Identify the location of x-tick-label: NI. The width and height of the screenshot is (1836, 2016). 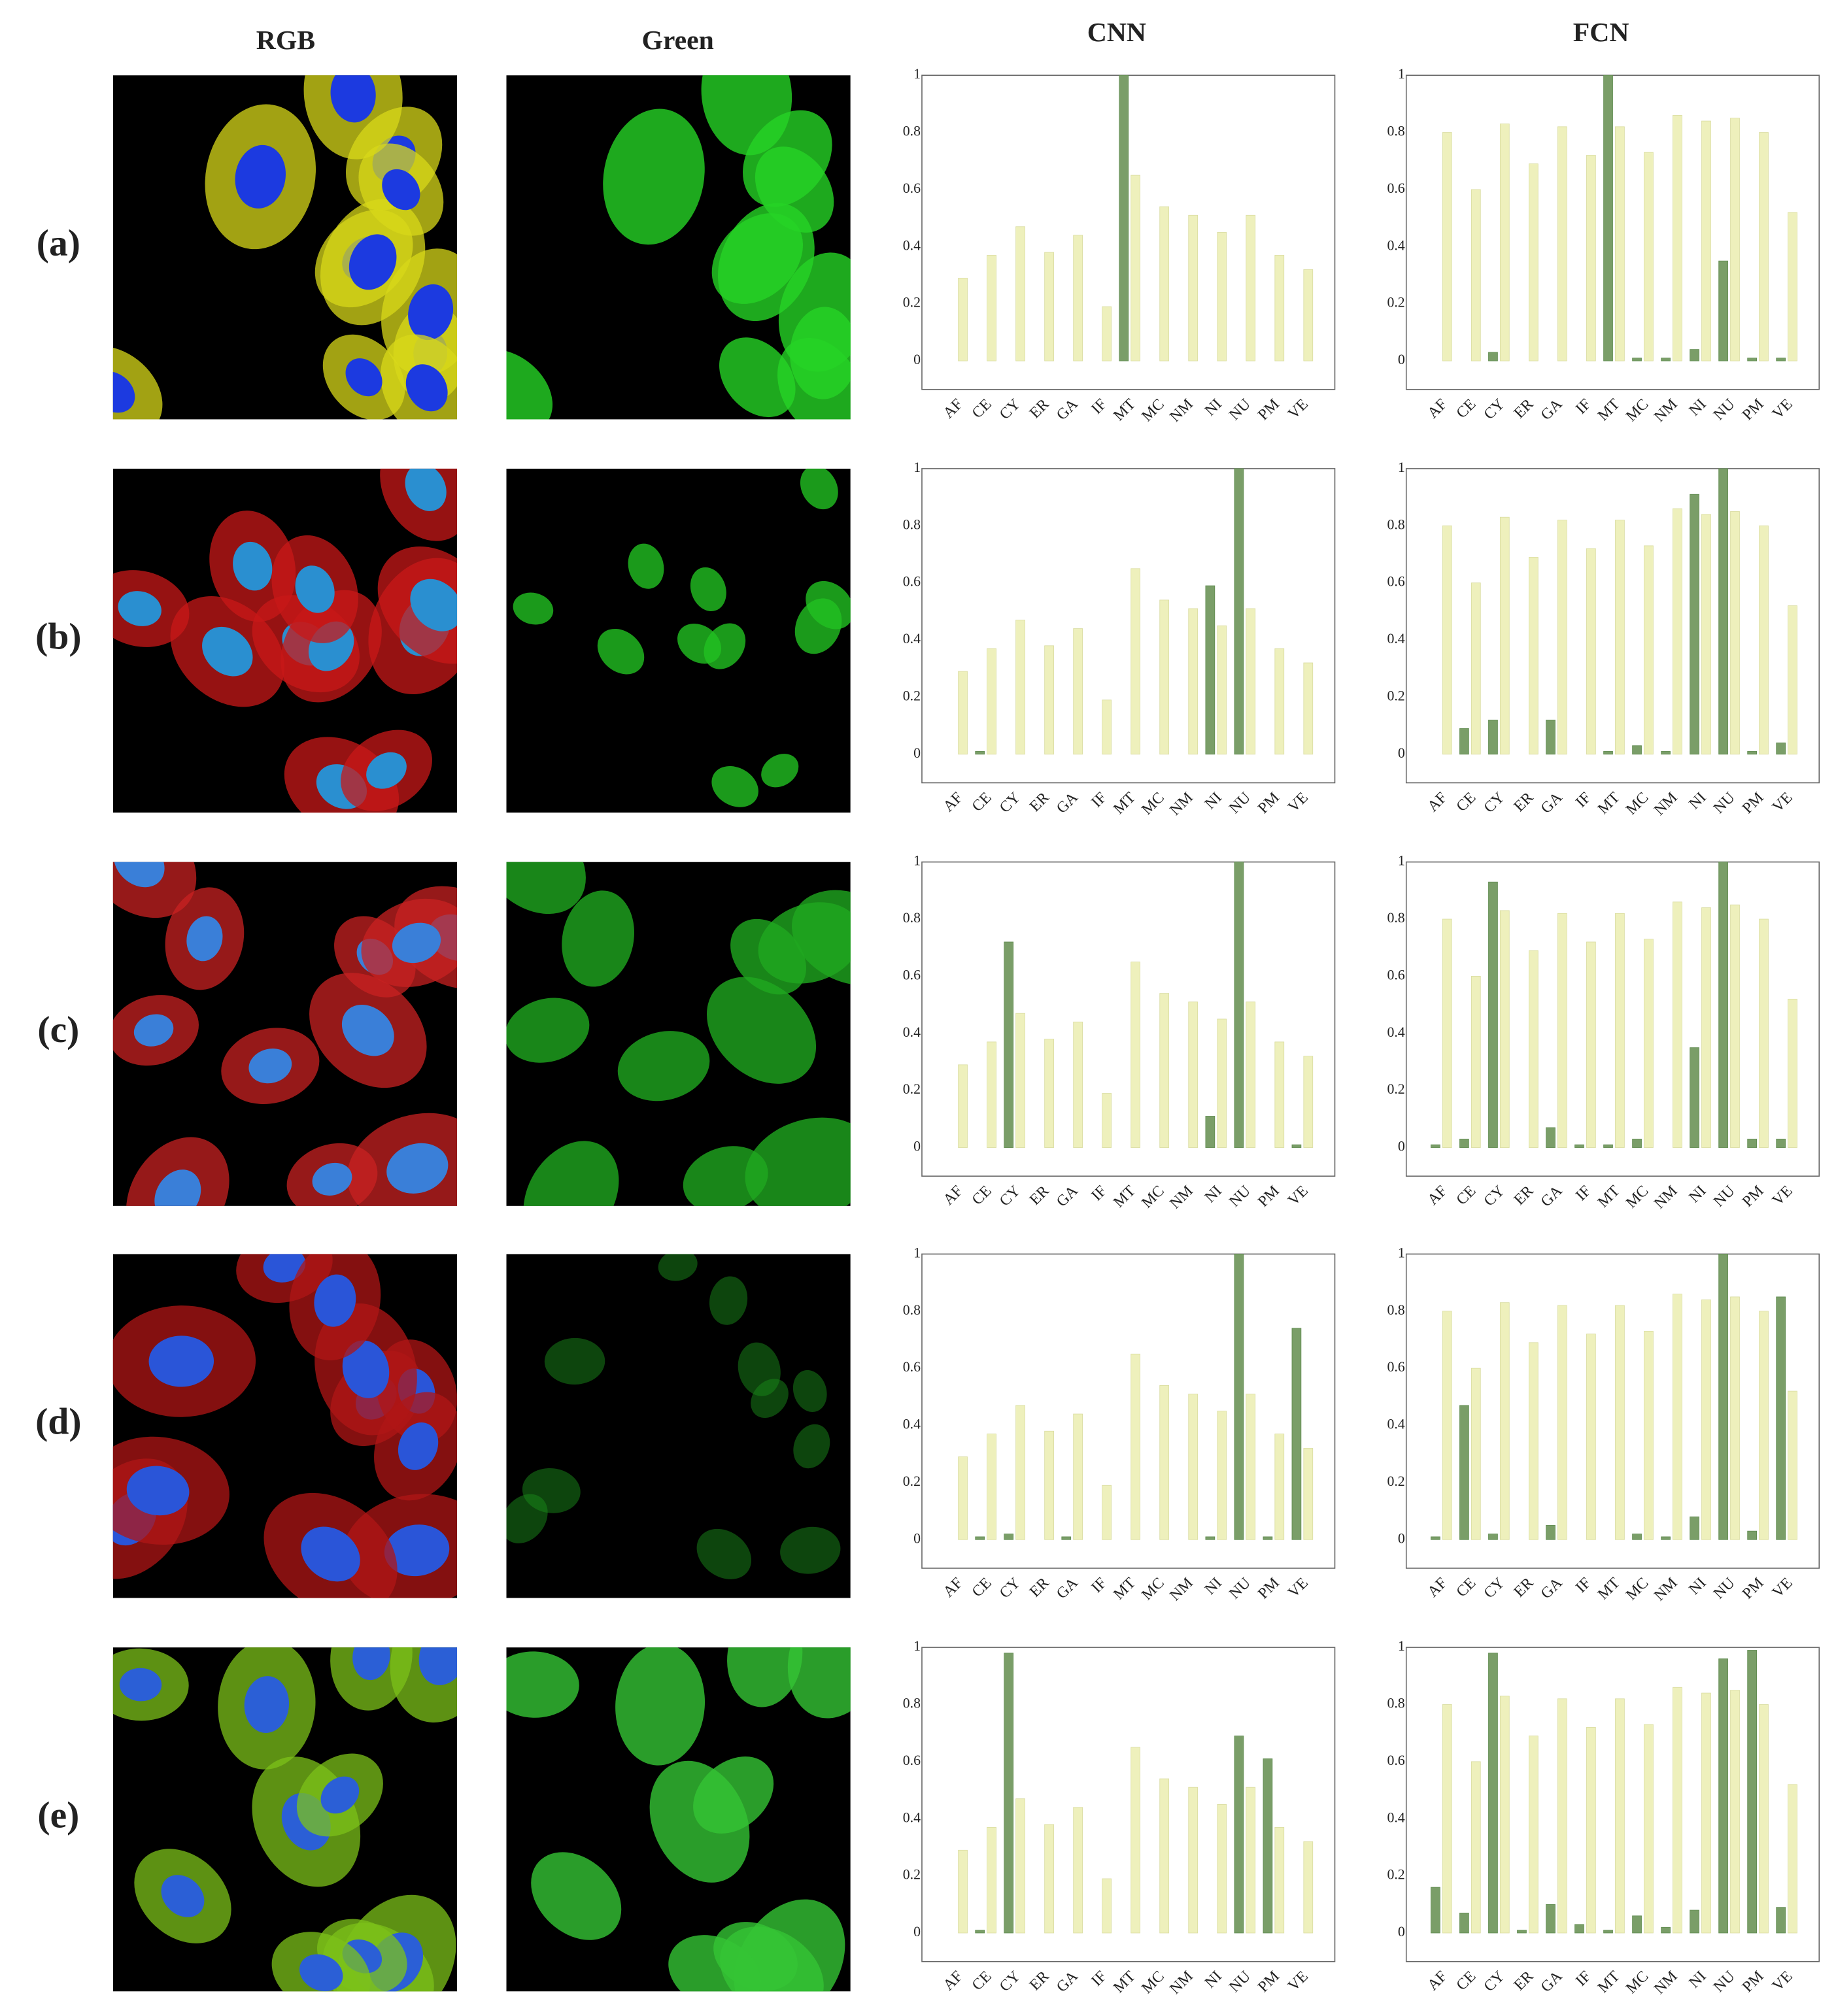
(1697, 801).